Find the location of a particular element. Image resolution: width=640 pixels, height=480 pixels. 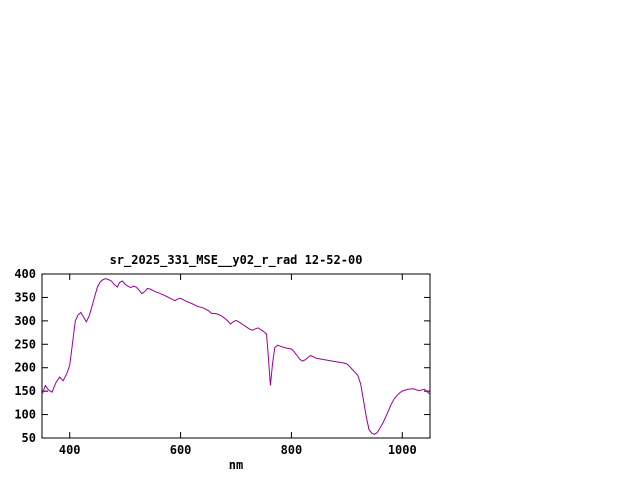

y-tick-label: 50 is located at coordinates (29, 438).